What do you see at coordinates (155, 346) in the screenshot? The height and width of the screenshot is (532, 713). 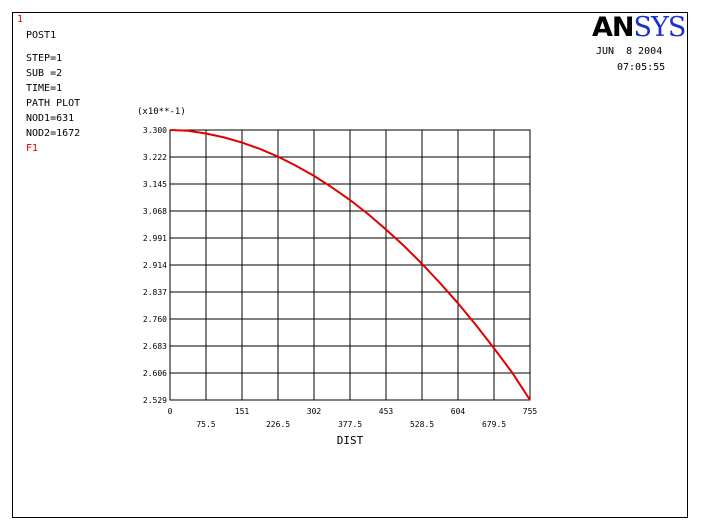 I see `y-tick-label: 2.683` at bounding box center [155, 346].